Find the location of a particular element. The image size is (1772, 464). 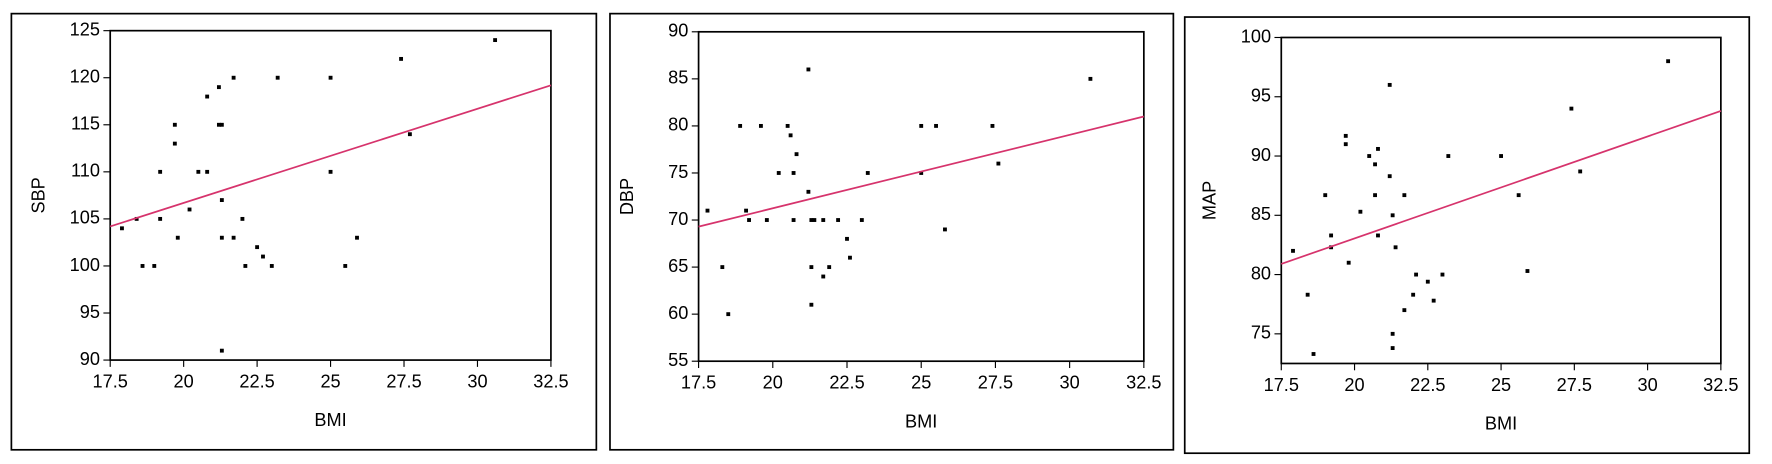

x-tick-label: 32.5 is located at coordinates (1720, 385).